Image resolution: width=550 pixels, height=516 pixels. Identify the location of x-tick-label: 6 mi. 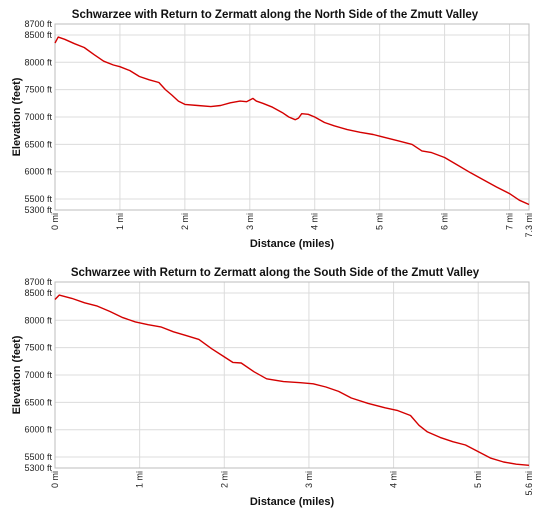
(445, 221).